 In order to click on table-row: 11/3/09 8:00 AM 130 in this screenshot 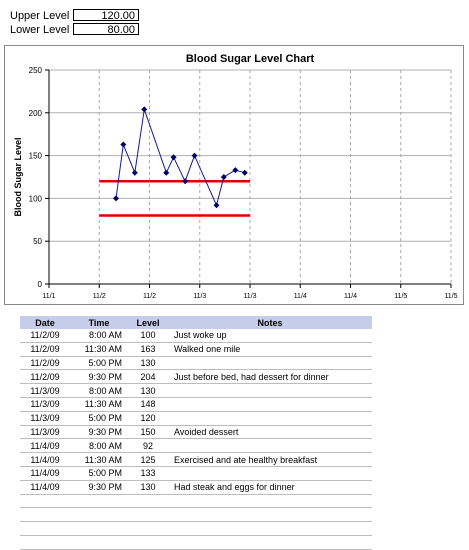, I will do `click(196, 390)`.